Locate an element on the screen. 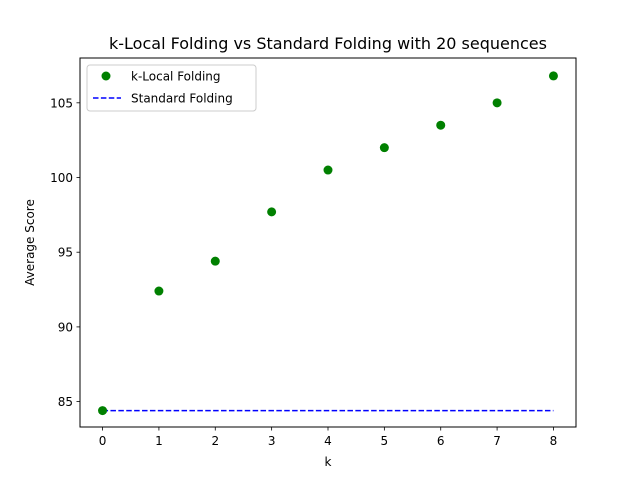 This screenshot has height=480, width=640. x-tick-label: 6 is located at coordinates (441, 441).